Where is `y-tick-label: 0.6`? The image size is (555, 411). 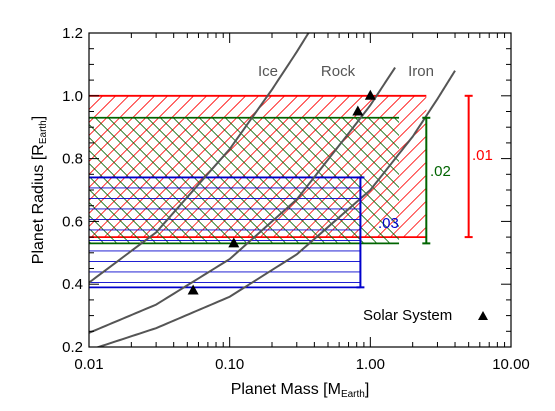 y-tick-label: 0.6 is located at coordinates (72, 221).